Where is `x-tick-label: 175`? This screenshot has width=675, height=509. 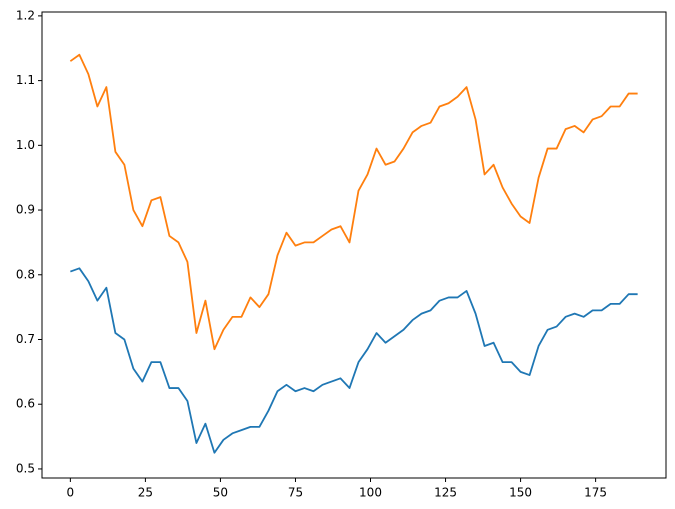
x-tick-label: 175 is located at coordinates (595, 493).